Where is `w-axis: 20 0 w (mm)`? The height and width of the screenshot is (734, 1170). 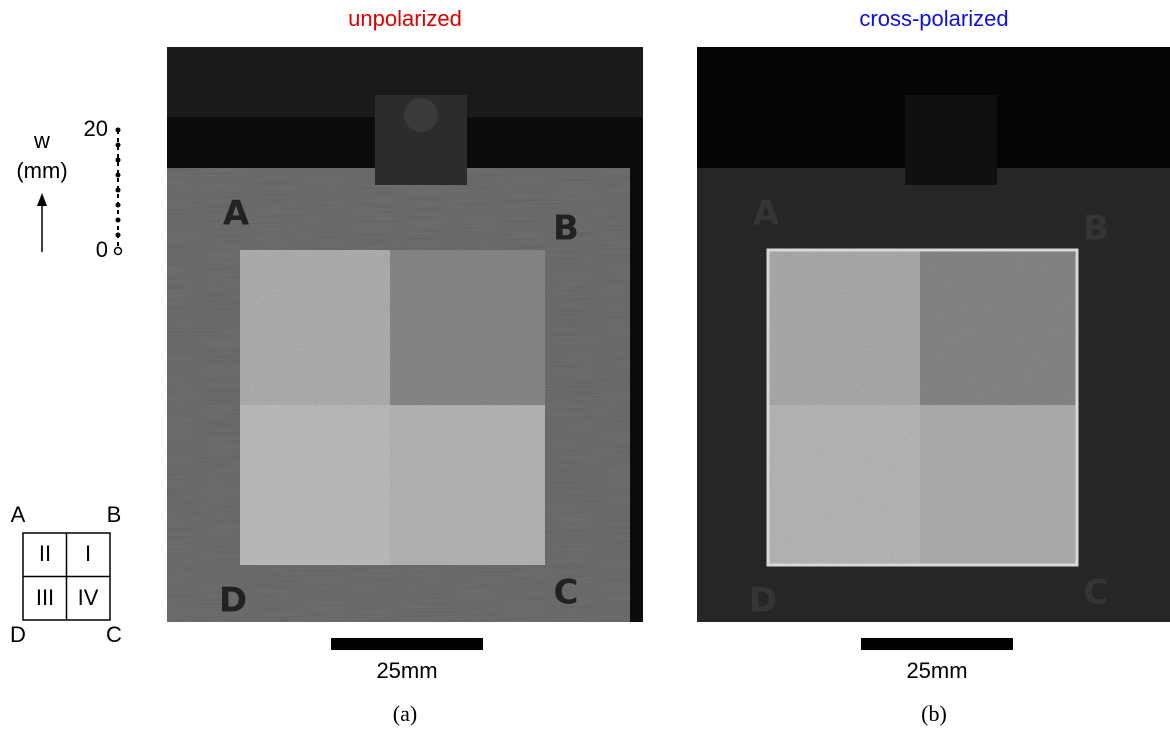 w-axis: 20 0 w (mm) is located at coordinates (69, 189).